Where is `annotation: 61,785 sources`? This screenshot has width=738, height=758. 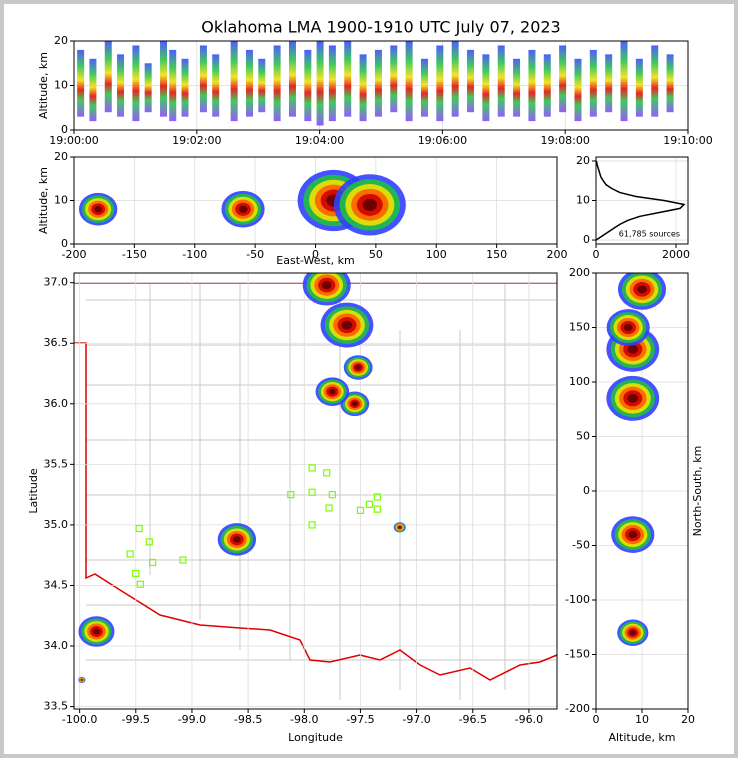
annotation: 61,785 sources is located at coordinates (649, 234).